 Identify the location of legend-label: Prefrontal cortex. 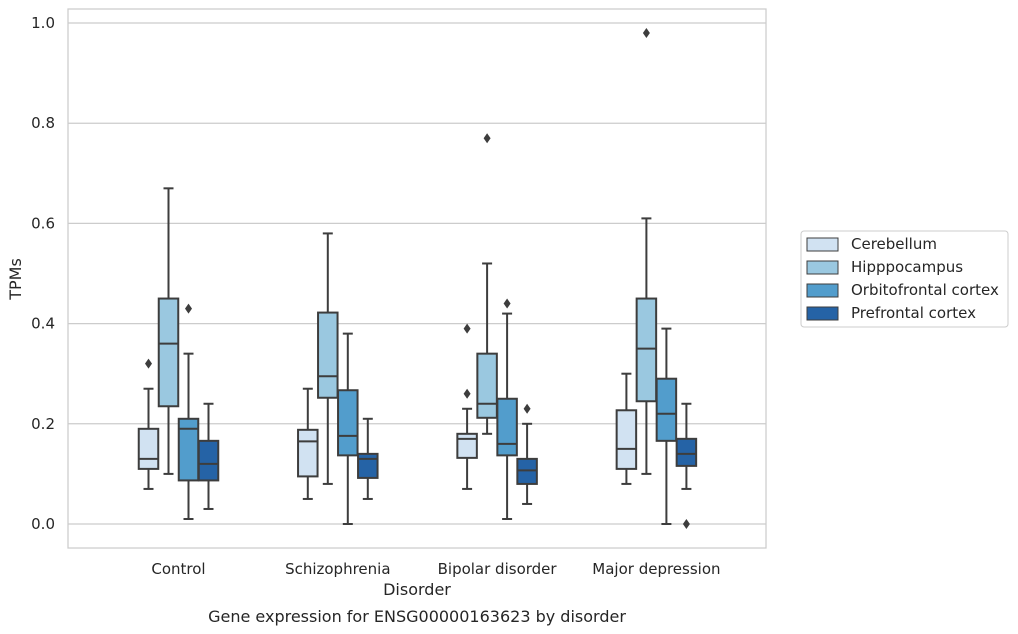
(913, 313).